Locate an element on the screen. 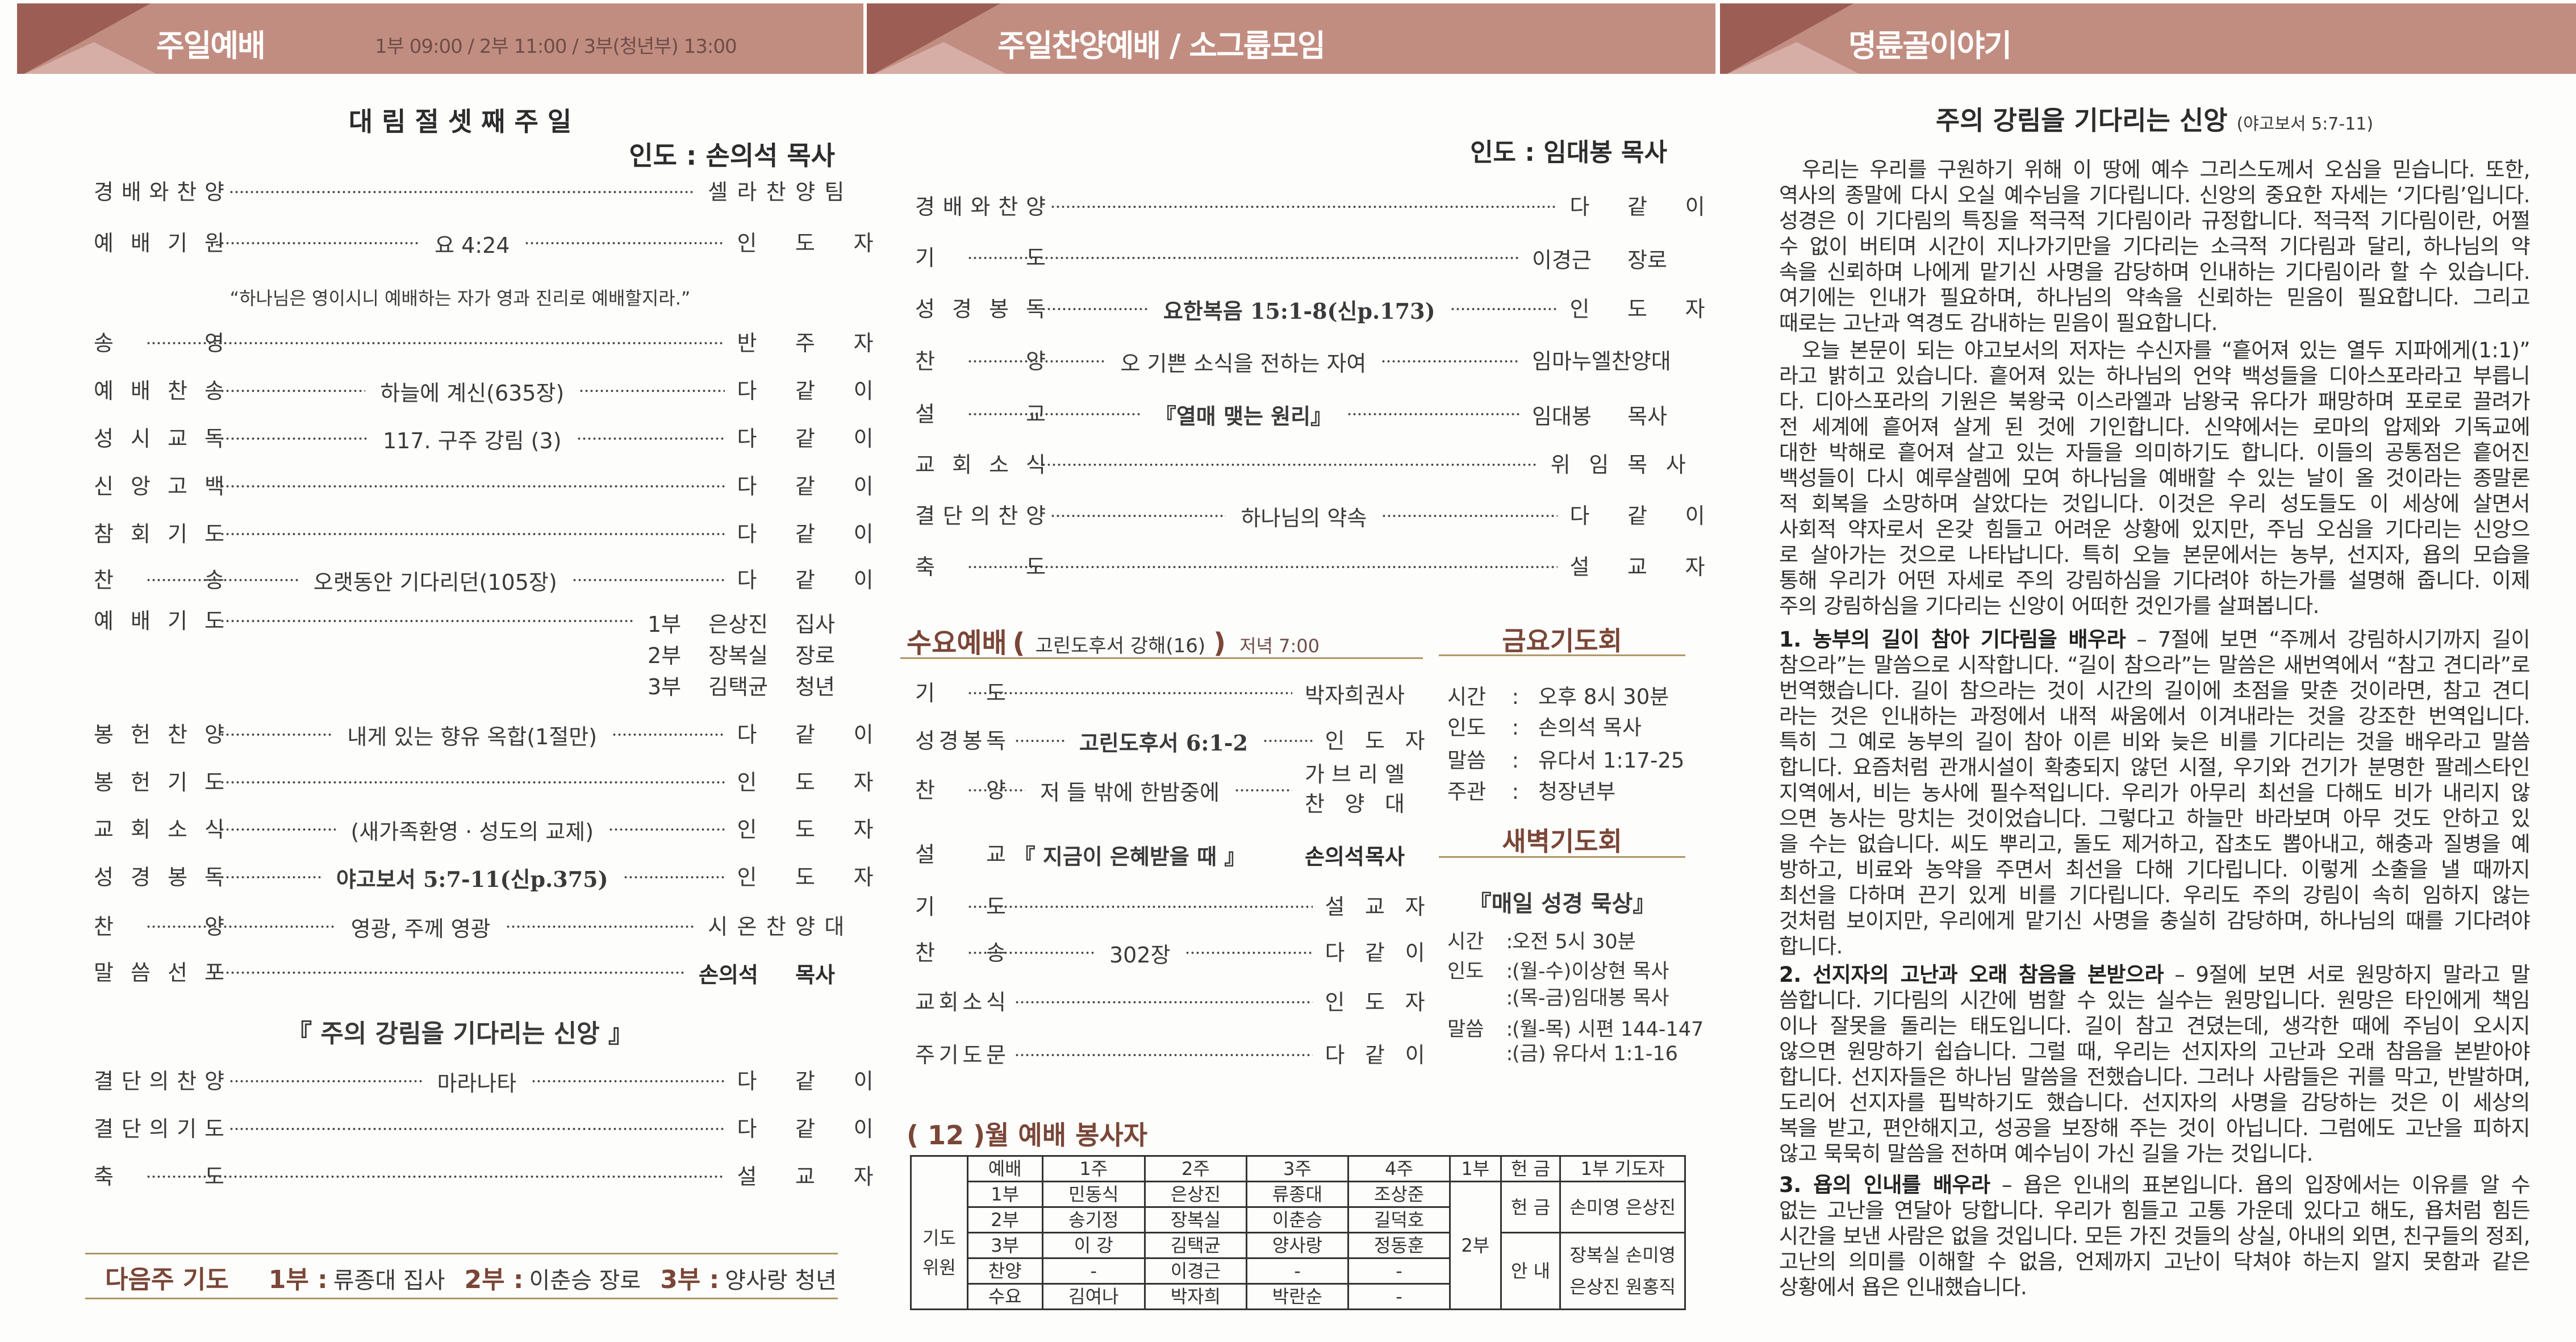 This screenshot has width=2576, height=1342. order-label: 성경봉독 is located at coordinates (989, 309).